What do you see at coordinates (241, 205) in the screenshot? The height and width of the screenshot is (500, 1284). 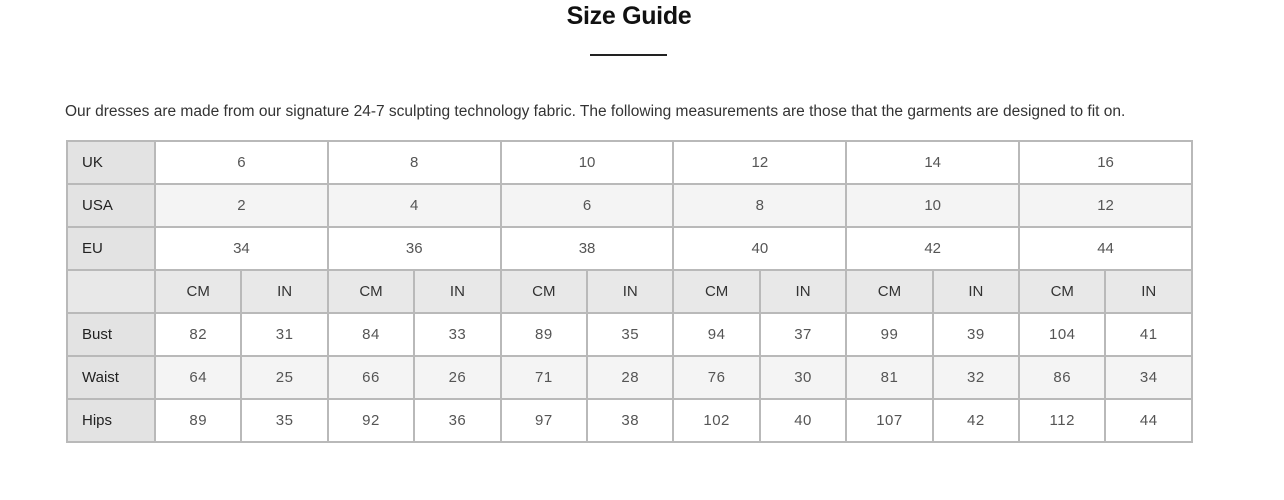 I see `size-cell: 2` at bounding box center [241, 205].